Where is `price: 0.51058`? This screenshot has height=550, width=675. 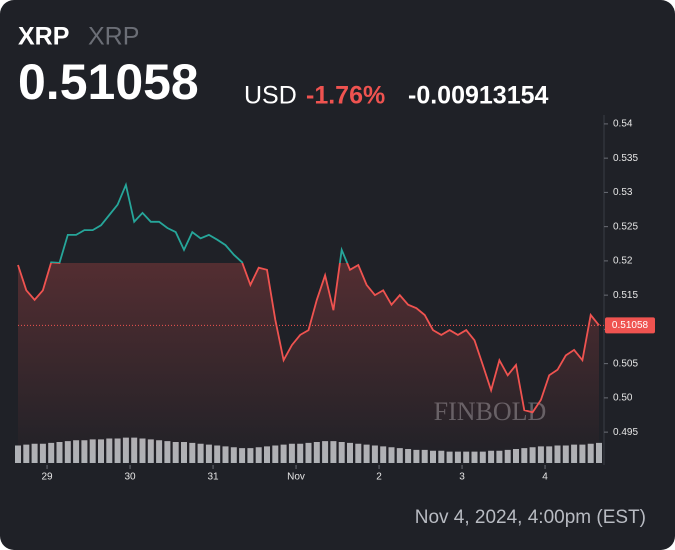 price: 0.51058 is located at coordinates (108, 82).